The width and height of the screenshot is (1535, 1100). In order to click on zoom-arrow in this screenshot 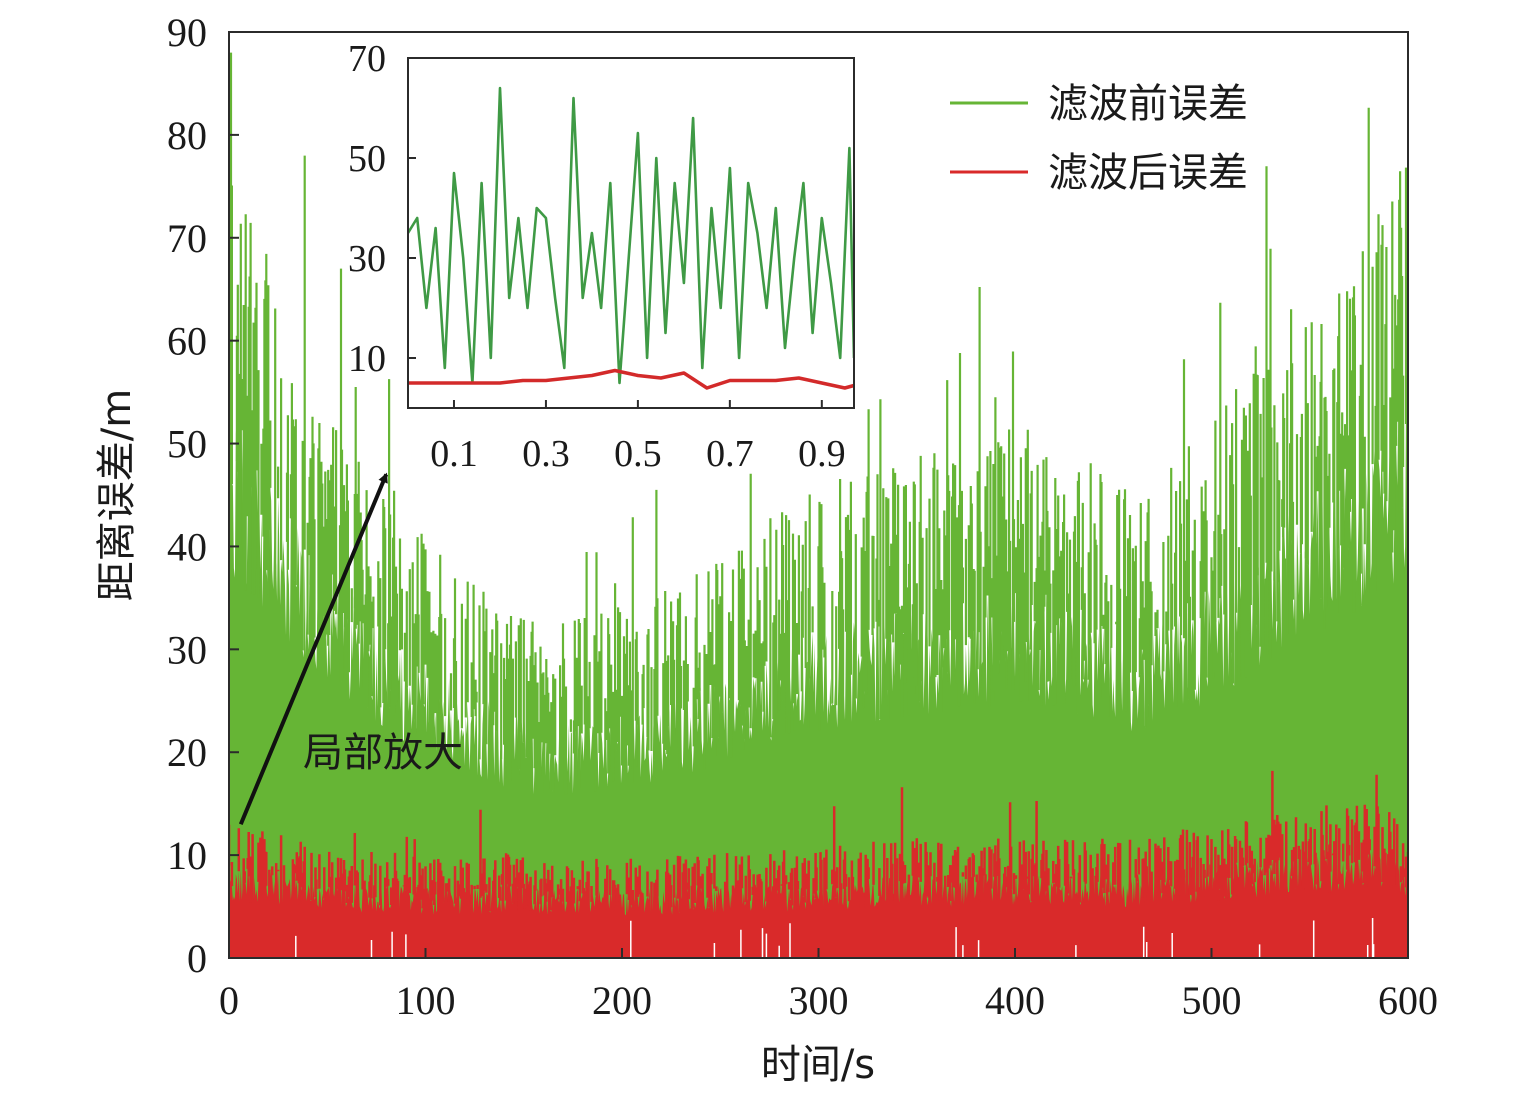, I will do `click(313, 649)`.